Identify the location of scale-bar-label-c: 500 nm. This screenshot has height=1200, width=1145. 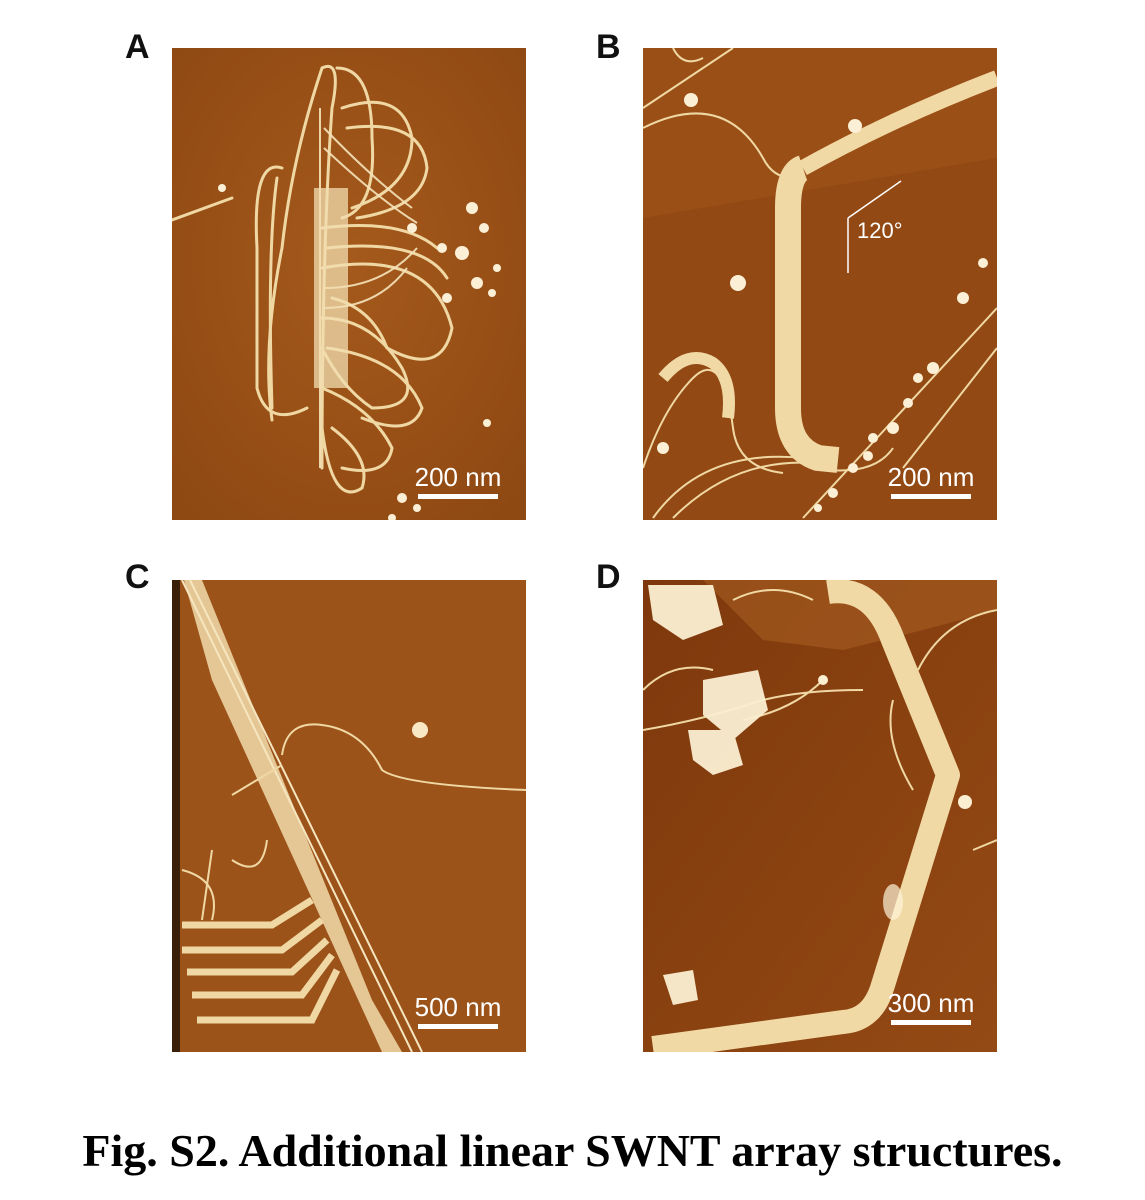
(458, 1007).